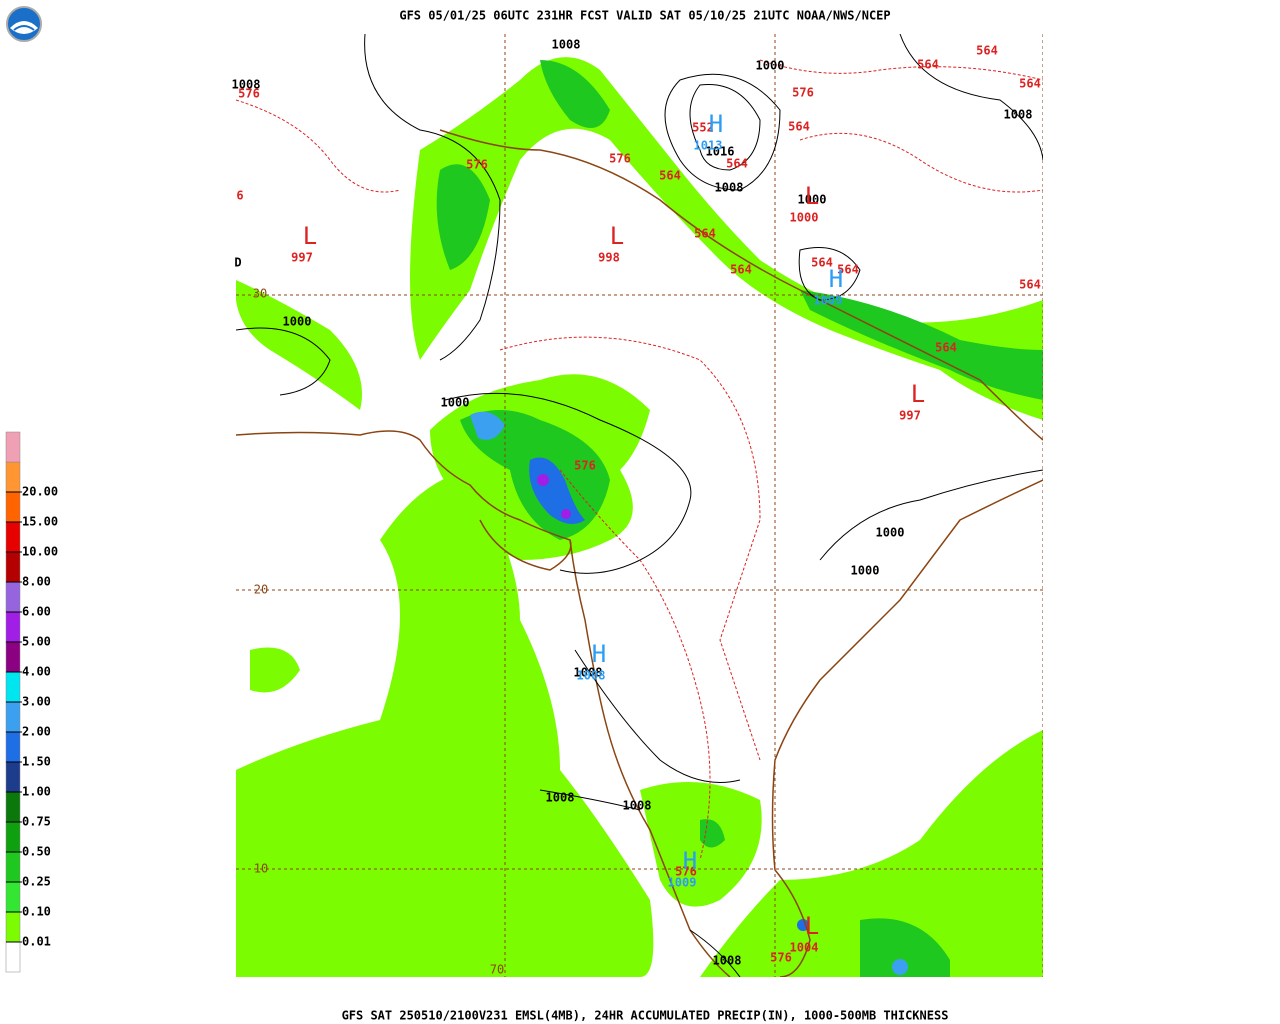 The width and height of the screenshot is (1280, 1024). Describe the element at coordinates (36, 762) in the screenshot. I see `legend-label: 1.50` at that location.